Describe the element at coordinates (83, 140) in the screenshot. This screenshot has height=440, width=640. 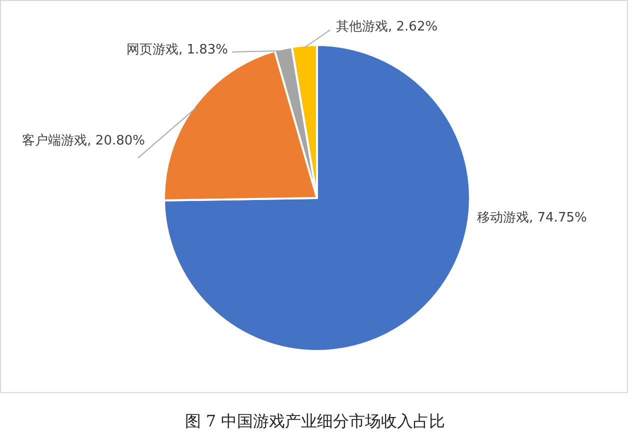
I see `slice-label: 客户端游戏, 20.80%` at that location.